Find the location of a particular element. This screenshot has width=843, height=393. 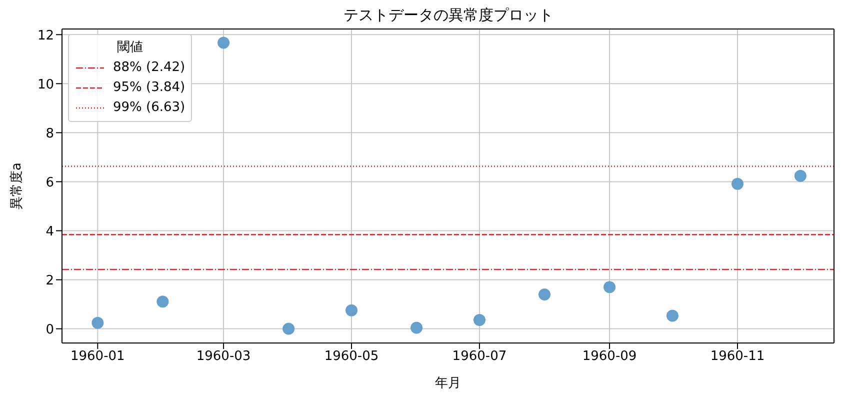

y-tick-label: 4 is located at coordinates (50, 232).